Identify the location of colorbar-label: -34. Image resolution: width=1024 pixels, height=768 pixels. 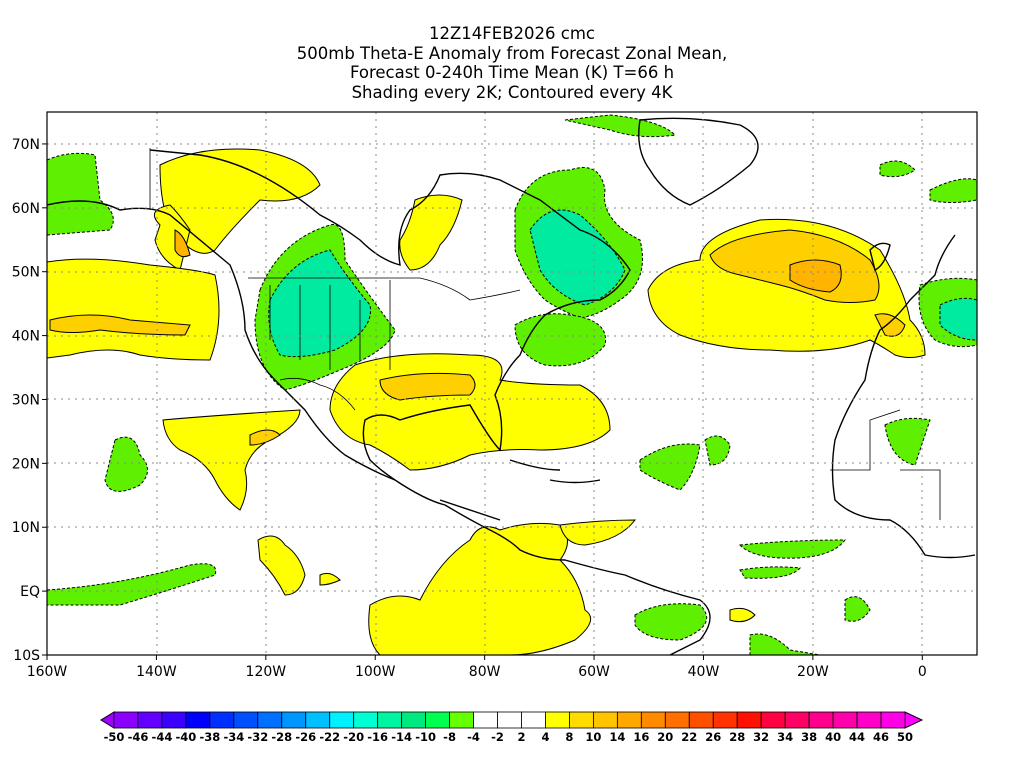
(233, 737).